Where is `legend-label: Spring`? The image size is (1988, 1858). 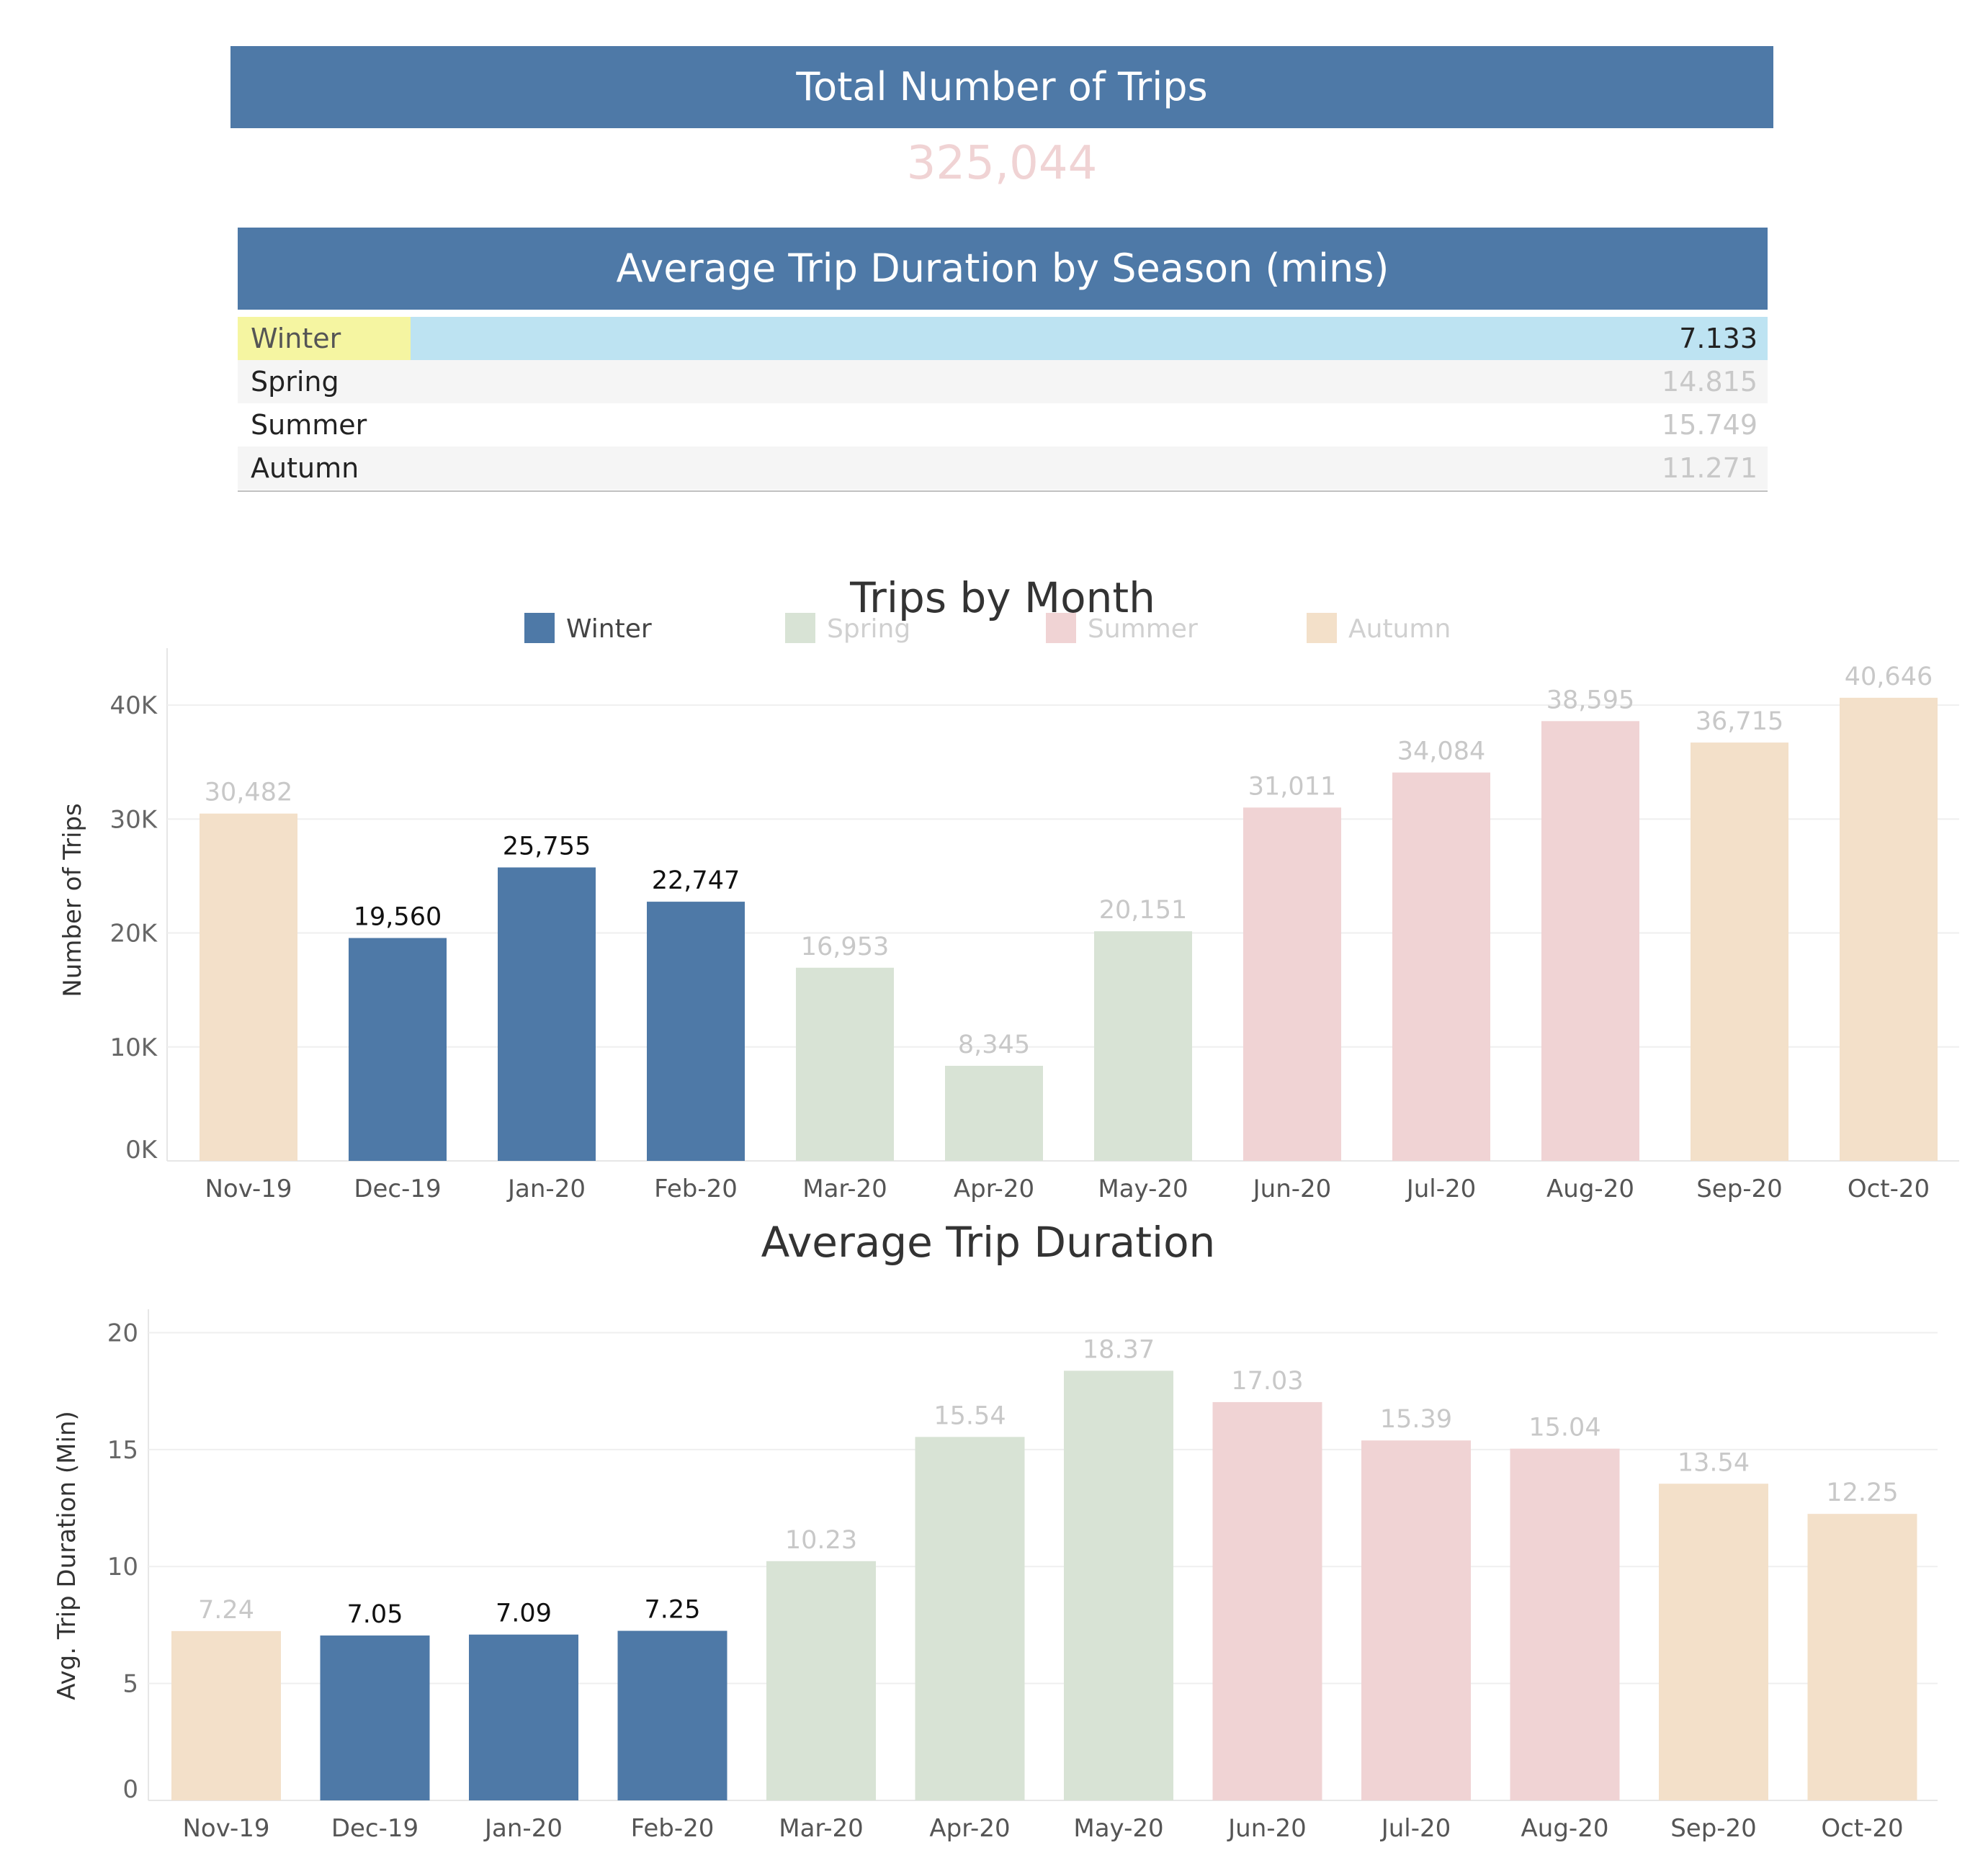
legend-label: Spring is located at coordinates (869, 629).